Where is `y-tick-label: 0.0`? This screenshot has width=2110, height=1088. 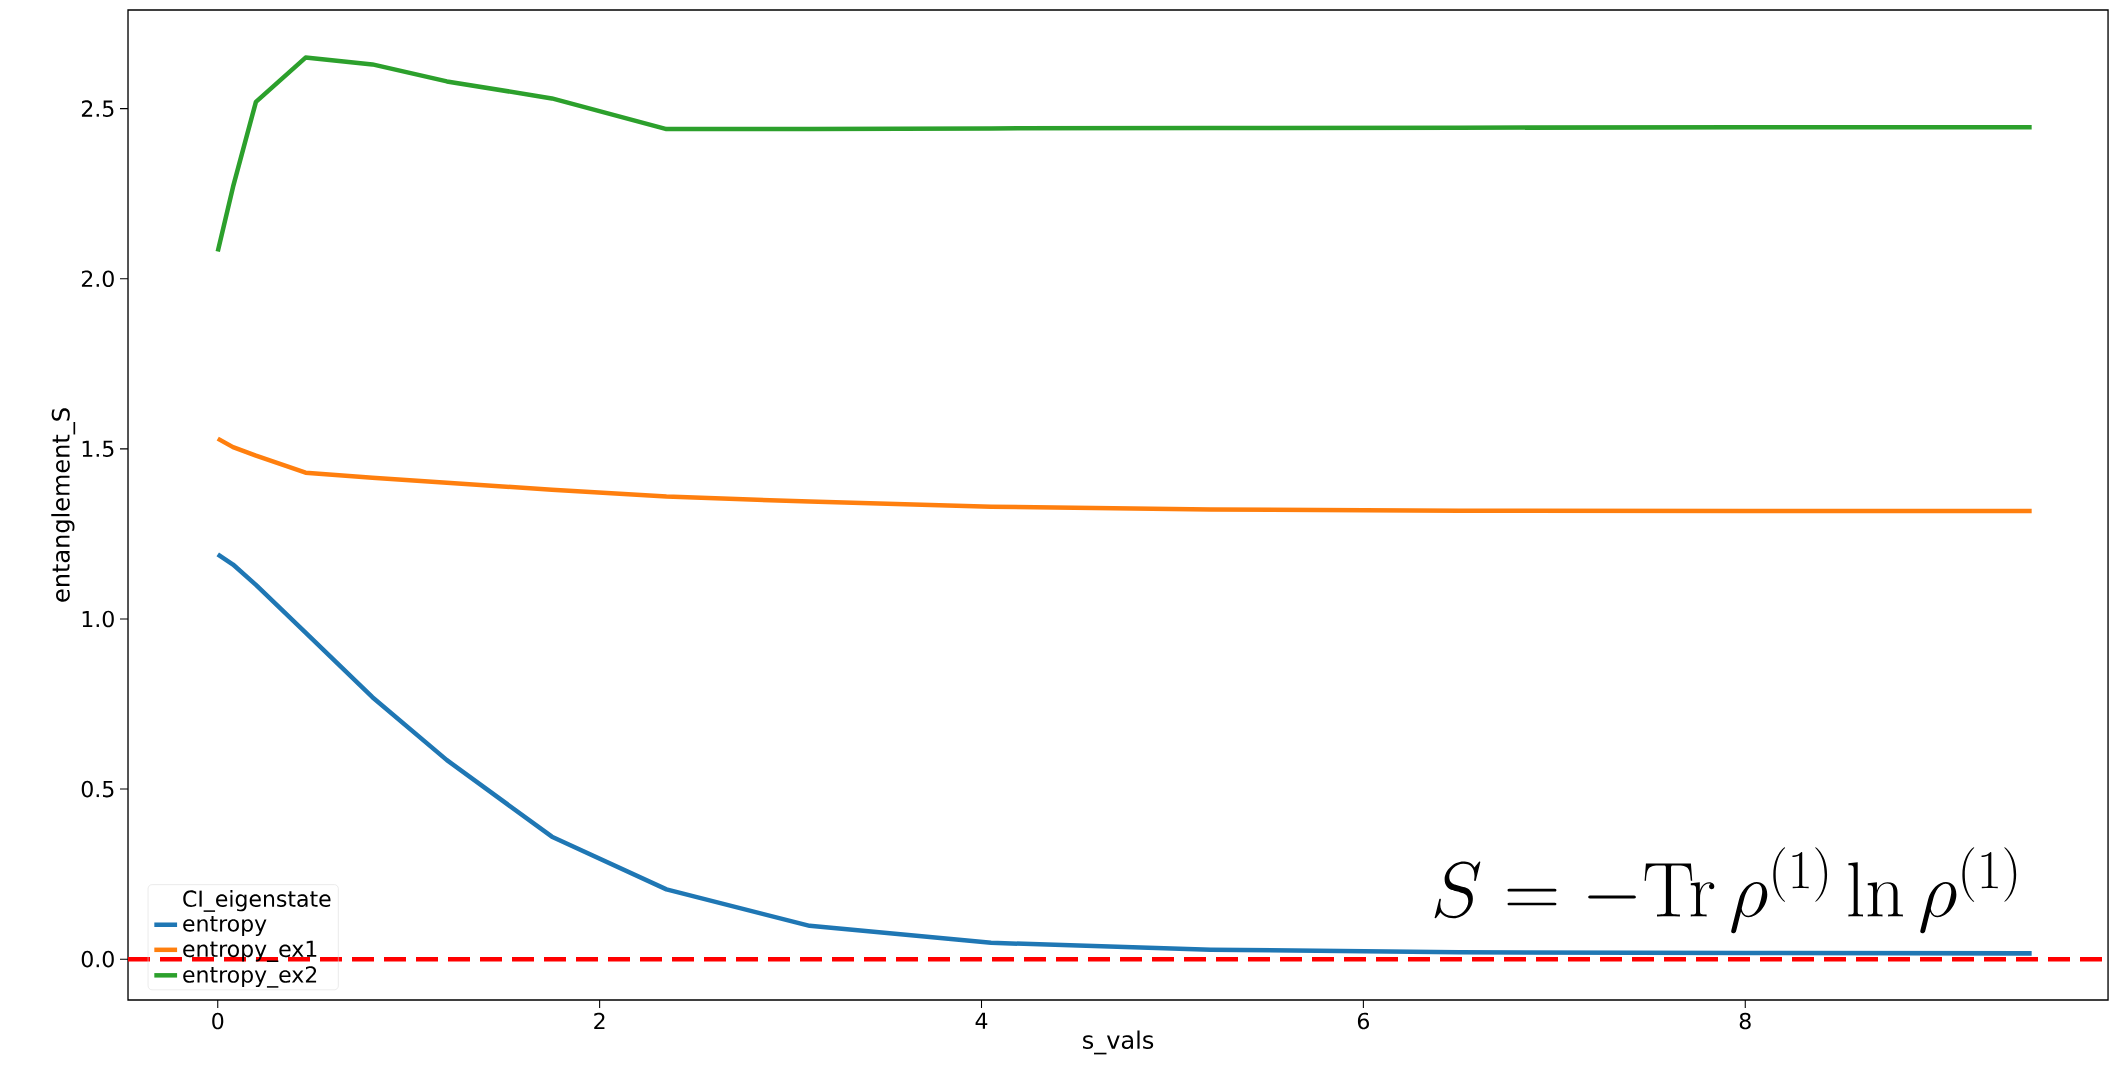
y-tick-label: 0.0 is located at coordinates (97, 959).